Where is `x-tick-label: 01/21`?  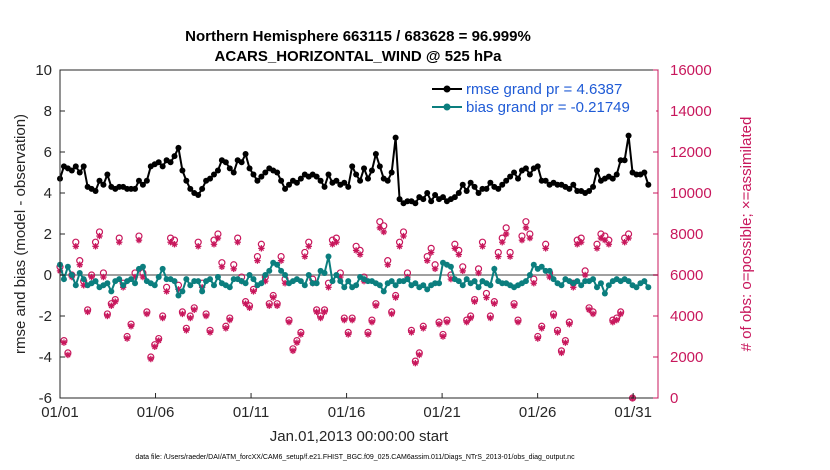
x-tick-label: 01/21 is located at coordinates (442, 412).